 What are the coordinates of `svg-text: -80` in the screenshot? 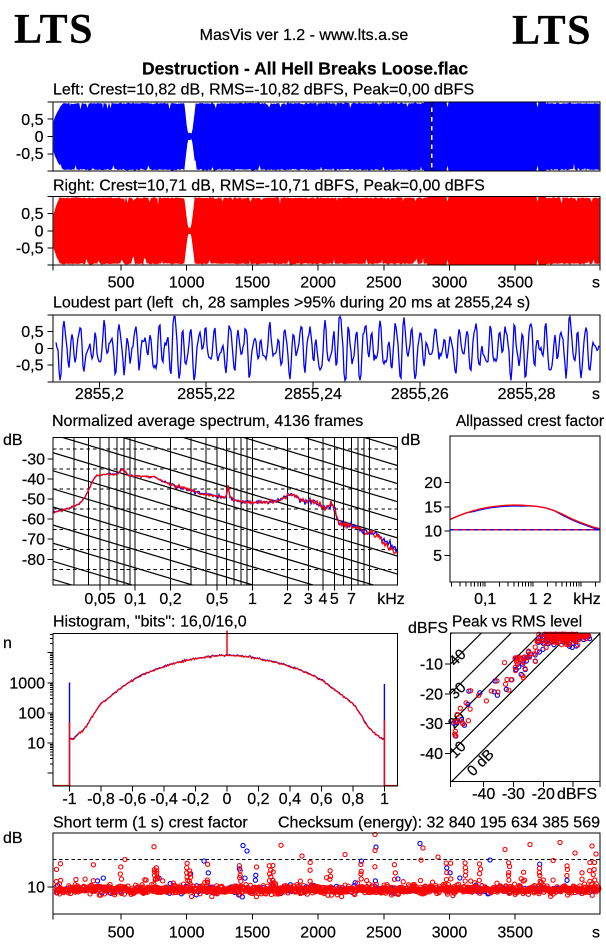 It's located at (33, 560).